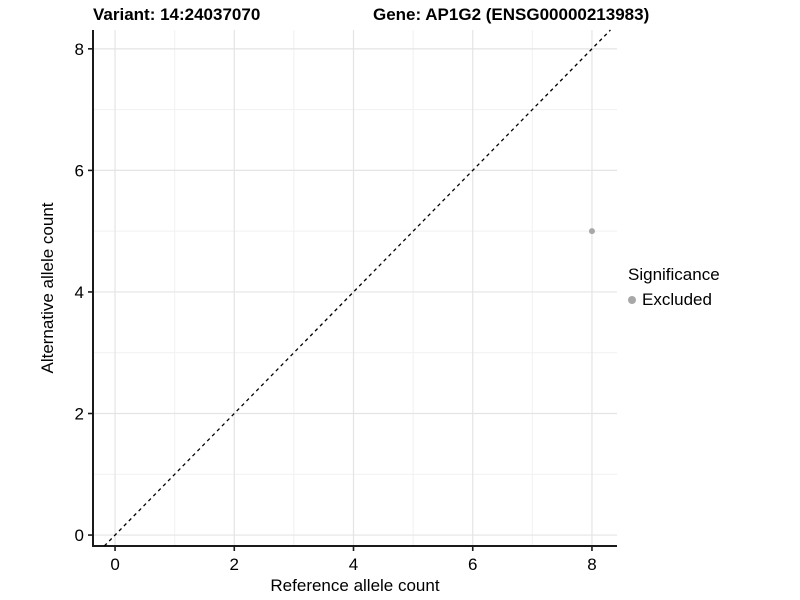  I want to click on legend-marker-circle-icon, so click(632, 300).